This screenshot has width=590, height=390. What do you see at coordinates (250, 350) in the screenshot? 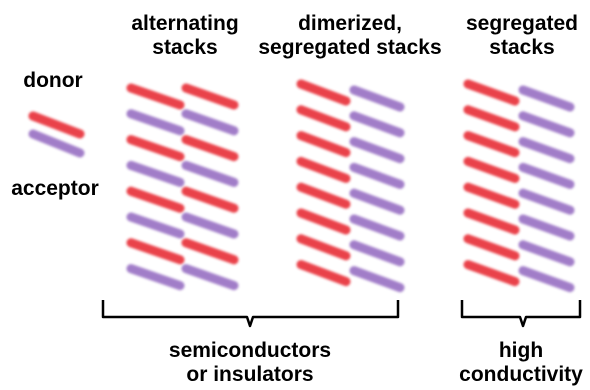
I see `semiconductors-caption-line1: semiconductors` at bounding box center [250, 350].